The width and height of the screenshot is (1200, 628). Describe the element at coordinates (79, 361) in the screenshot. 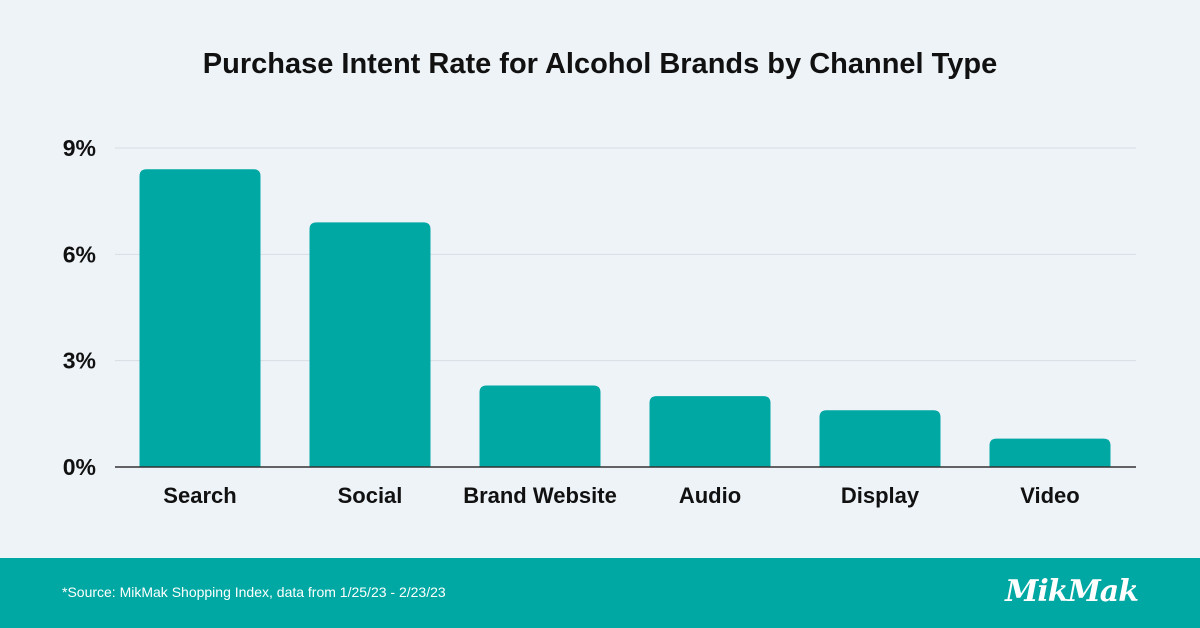

I see `y-tick-label: 3%` at that location.